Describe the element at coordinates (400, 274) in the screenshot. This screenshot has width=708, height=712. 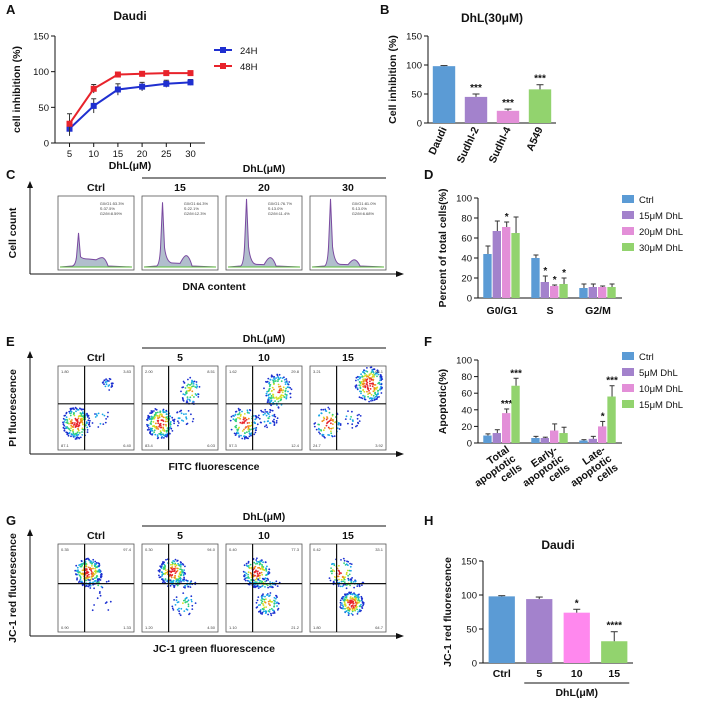
I see `panel-c-x-arrow-head` at that location.